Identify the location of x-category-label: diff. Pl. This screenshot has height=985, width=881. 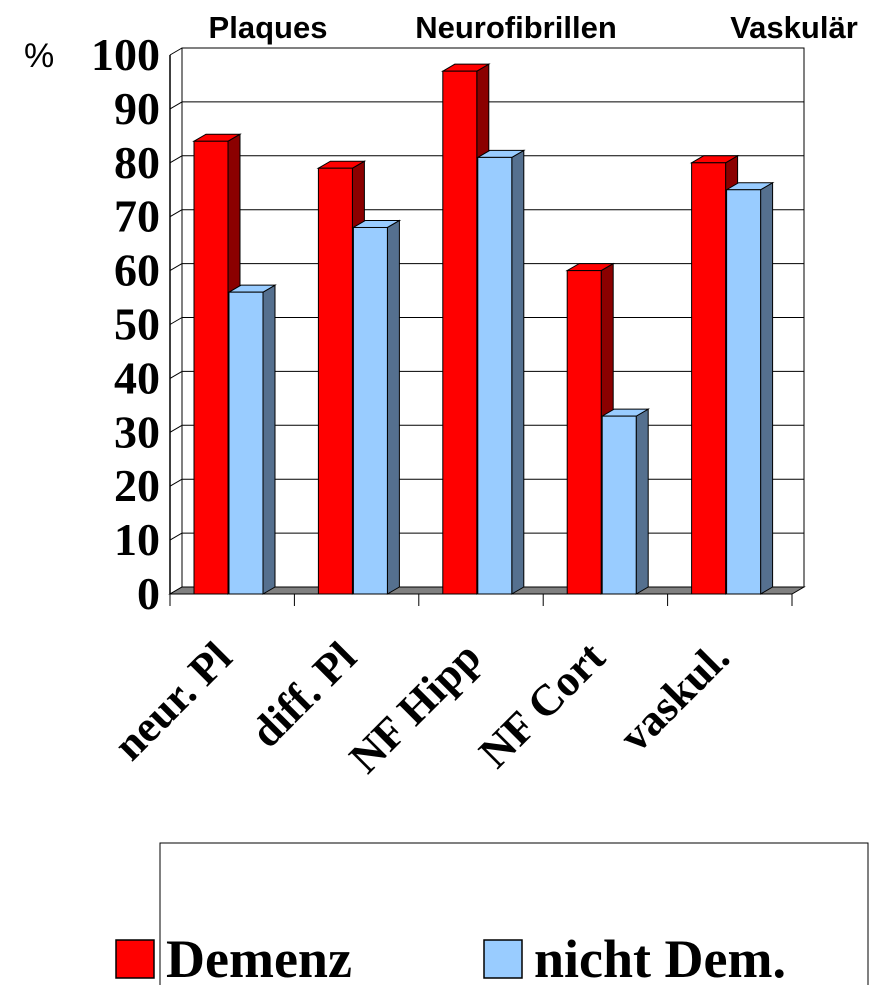
(303, 694).